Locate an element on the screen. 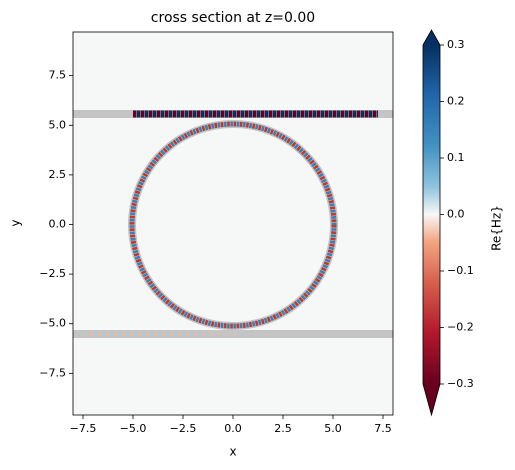 Image resolution: width=515 pixels, height=470 pixels. x-tick-label: 0.0 is located at coordinates (233, 428).